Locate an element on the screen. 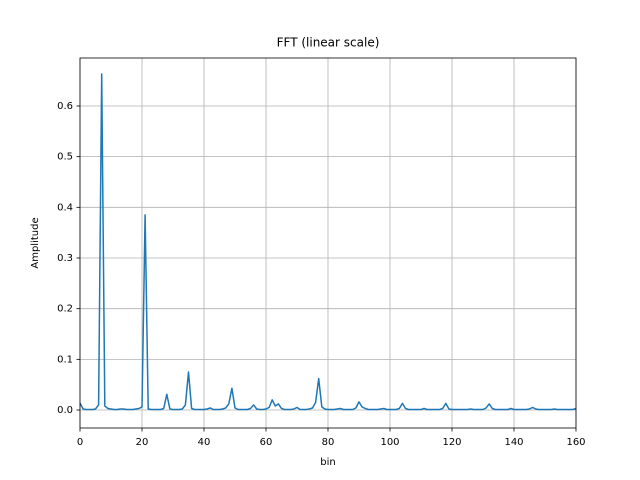 The width and height of the screenshot is (640, 480). y-tick-label: 0.1 is located at coordinates (65, 359).